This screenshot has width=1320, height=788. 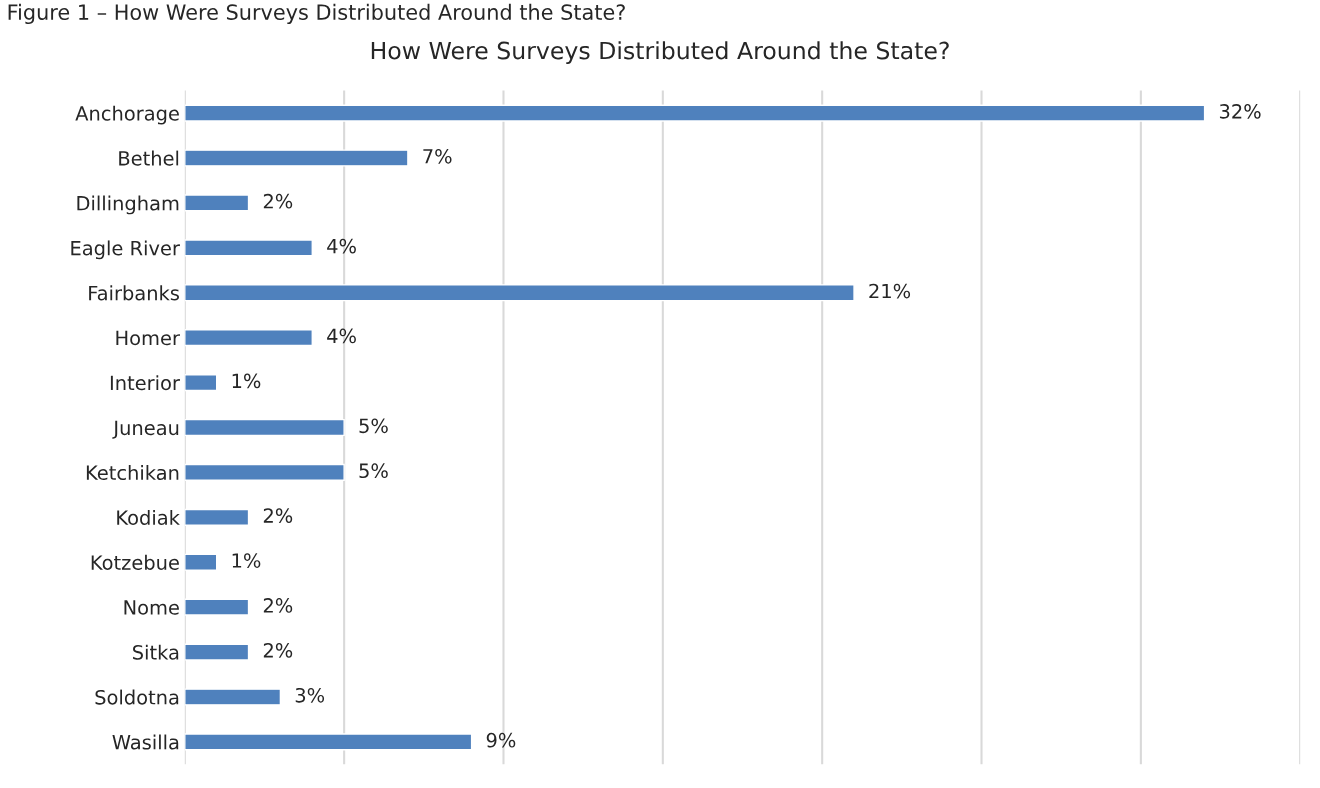 What do you see at coordinates (890, 291) in the screenshot?
I see `data-label: 21%` at bounding box center [890, 291].